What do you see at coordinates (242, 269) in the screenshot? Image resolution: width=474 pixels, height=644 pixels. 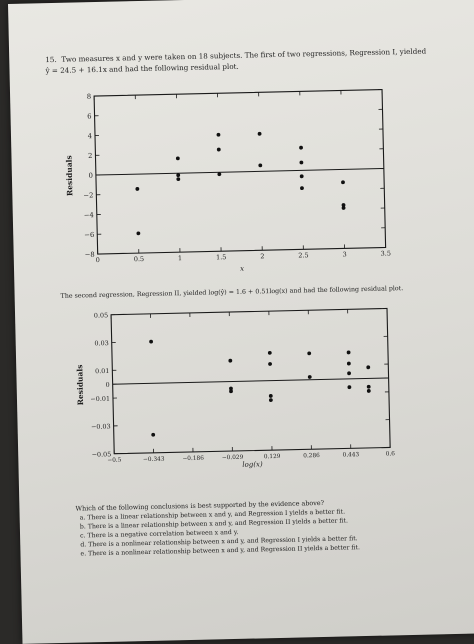 I see `x-axis-label: x` at bounding box center [242, 269].